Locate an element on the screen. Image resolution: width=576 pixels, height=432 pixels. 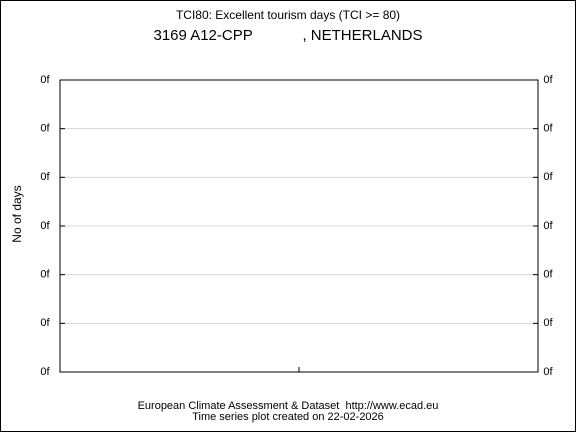
chart-subtitle: 3169 A12-CPP , NETHERLANDS is located at coordinates (288, 35).